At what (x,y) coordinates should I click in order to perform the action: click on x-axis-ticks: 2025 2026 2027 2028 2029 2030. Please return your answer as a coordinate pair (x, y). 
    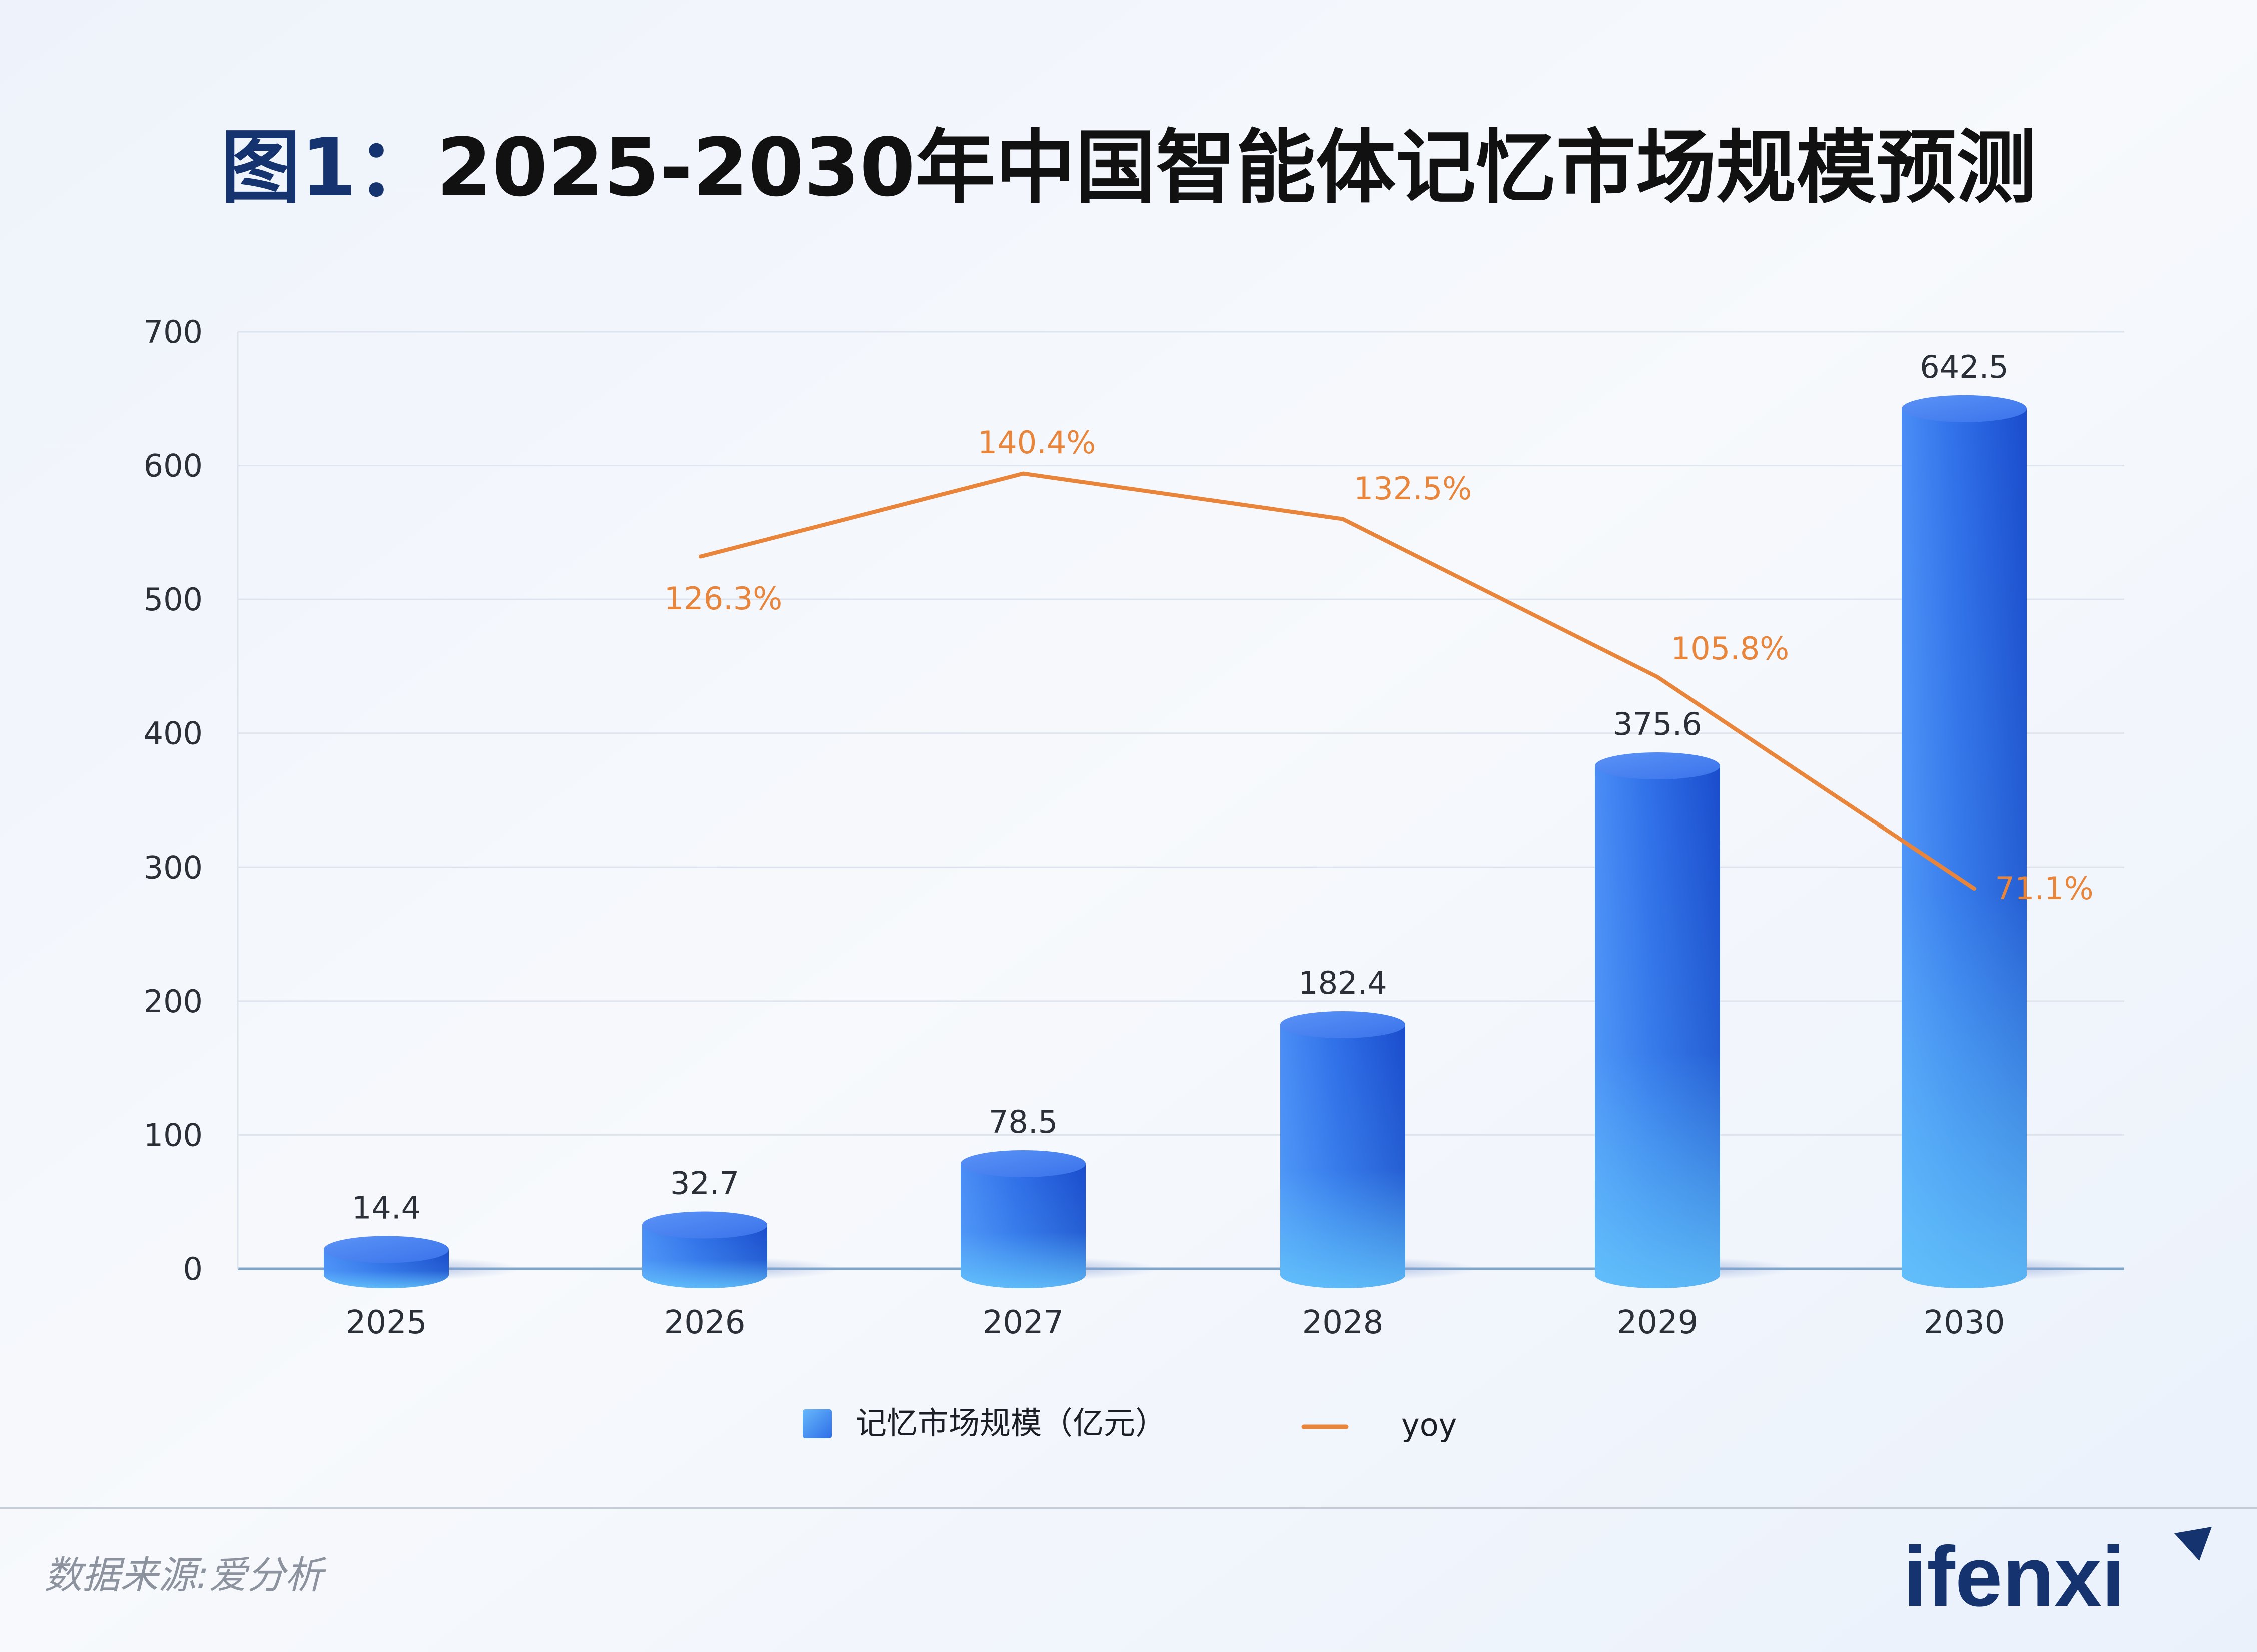
    Looking at the image, I should click on (1175, 1322).